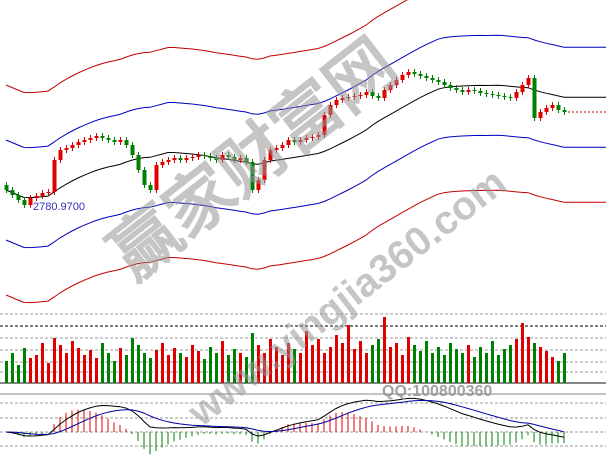 This screenshot has height=456, width=606. What do you see at coordinates (437, 391) in the screenshot?
I see `watermark-qq: QQ:100800360` at bounding box center [437, 391].